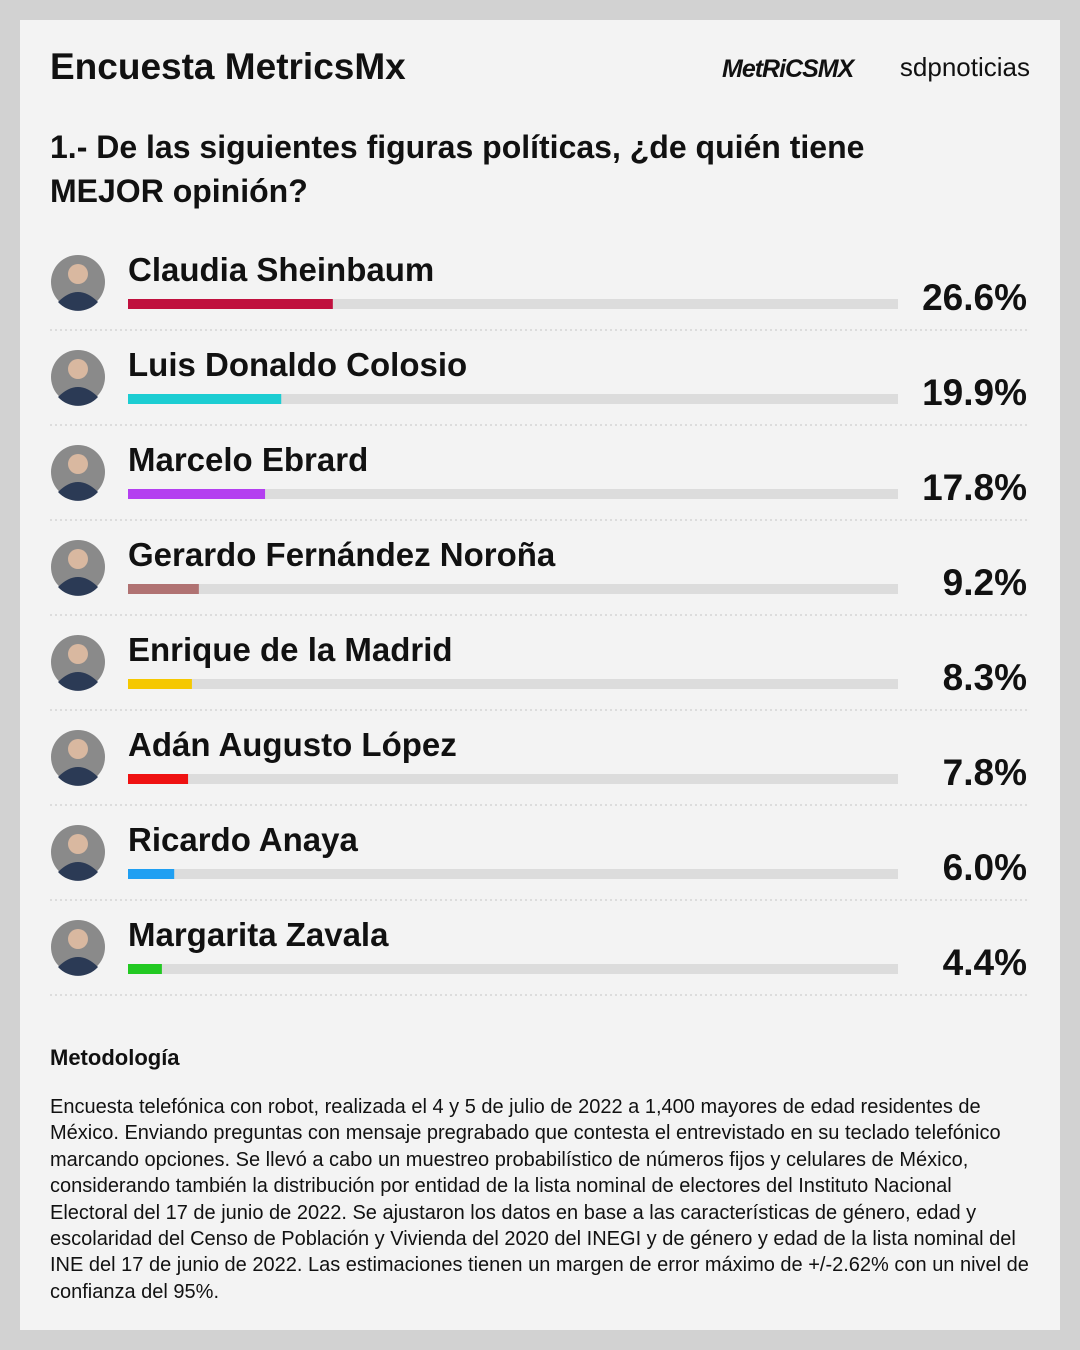 The image size is (1080, 1350). I want to click on logo-metrics: MetRiCSMX, so click(789, 69).